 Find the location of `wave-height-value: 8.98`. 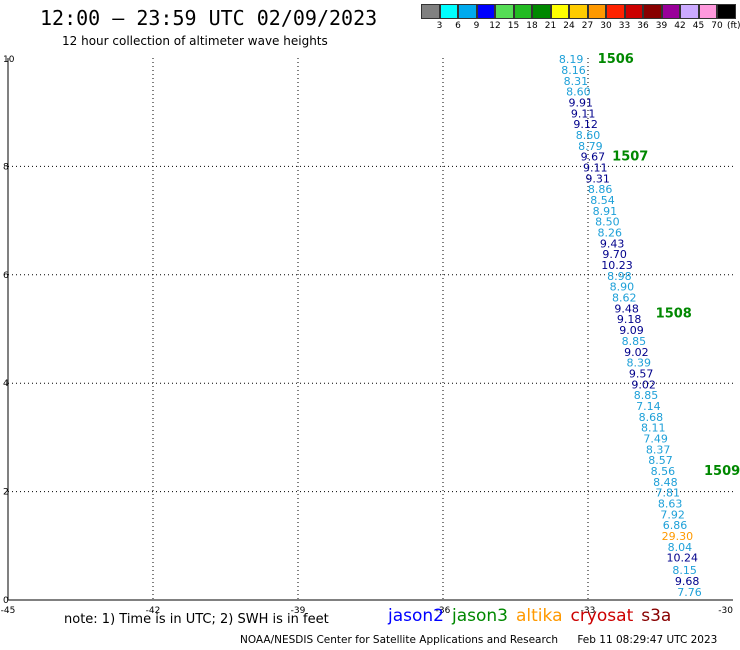

wave-height-value: 8.98 is located at coordinates (619, 276).